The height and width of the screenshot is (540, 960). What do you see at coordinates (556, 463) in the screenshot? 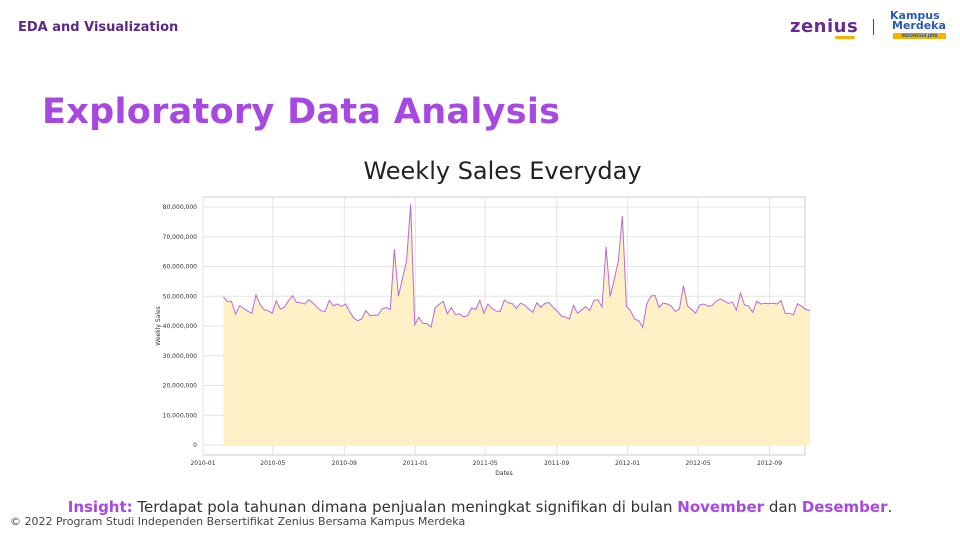
I see `x-tick-label: 2011-09` at bounding box center [556, 463].